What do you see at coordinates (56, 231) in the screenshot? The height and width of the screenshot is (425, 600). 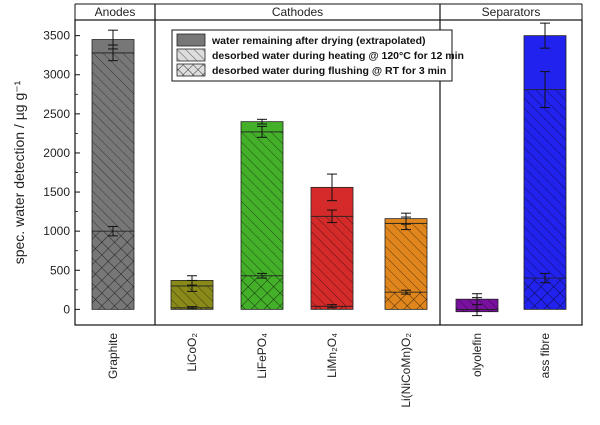 I see `y-tick-label: 1000` at bounding box center [56, 231].